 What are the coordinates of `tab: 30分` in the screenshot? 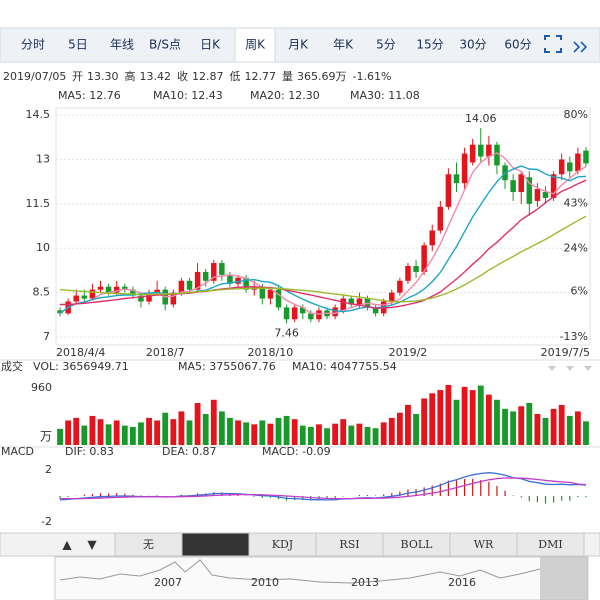 It's located at (472, 45).